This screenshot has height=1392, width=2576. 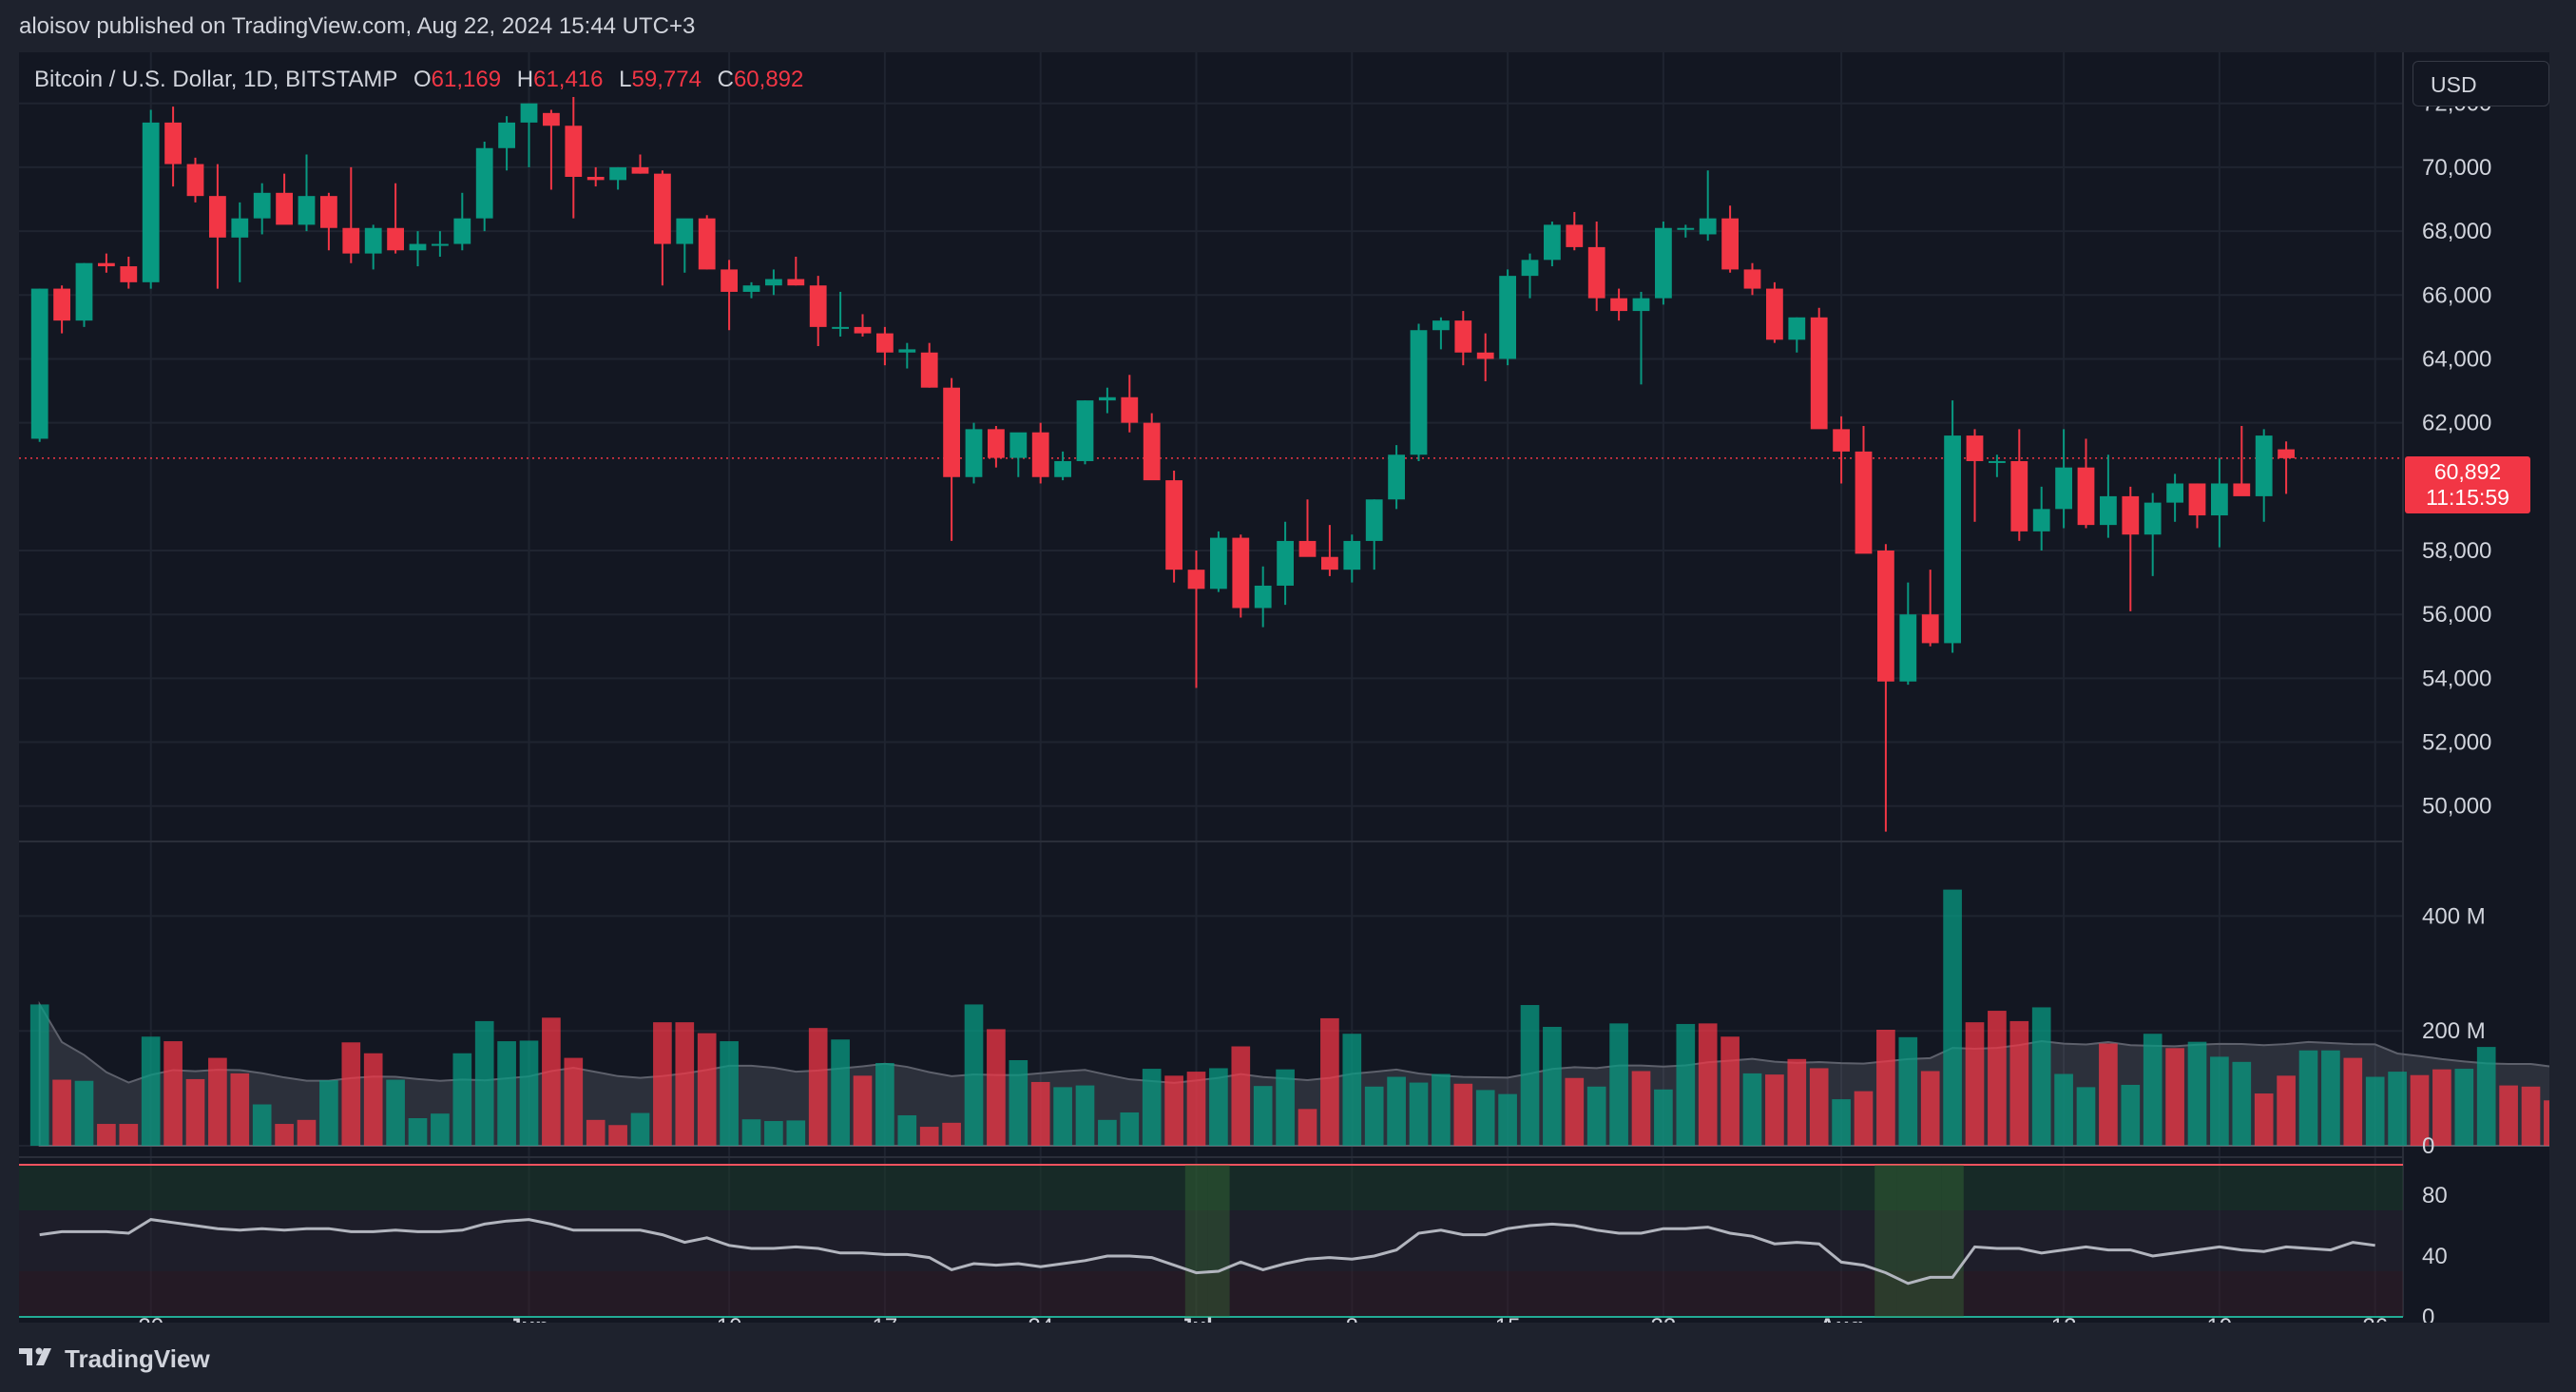 I want to click on price-tick-label: 68,000, so click(x=2456, y=231).